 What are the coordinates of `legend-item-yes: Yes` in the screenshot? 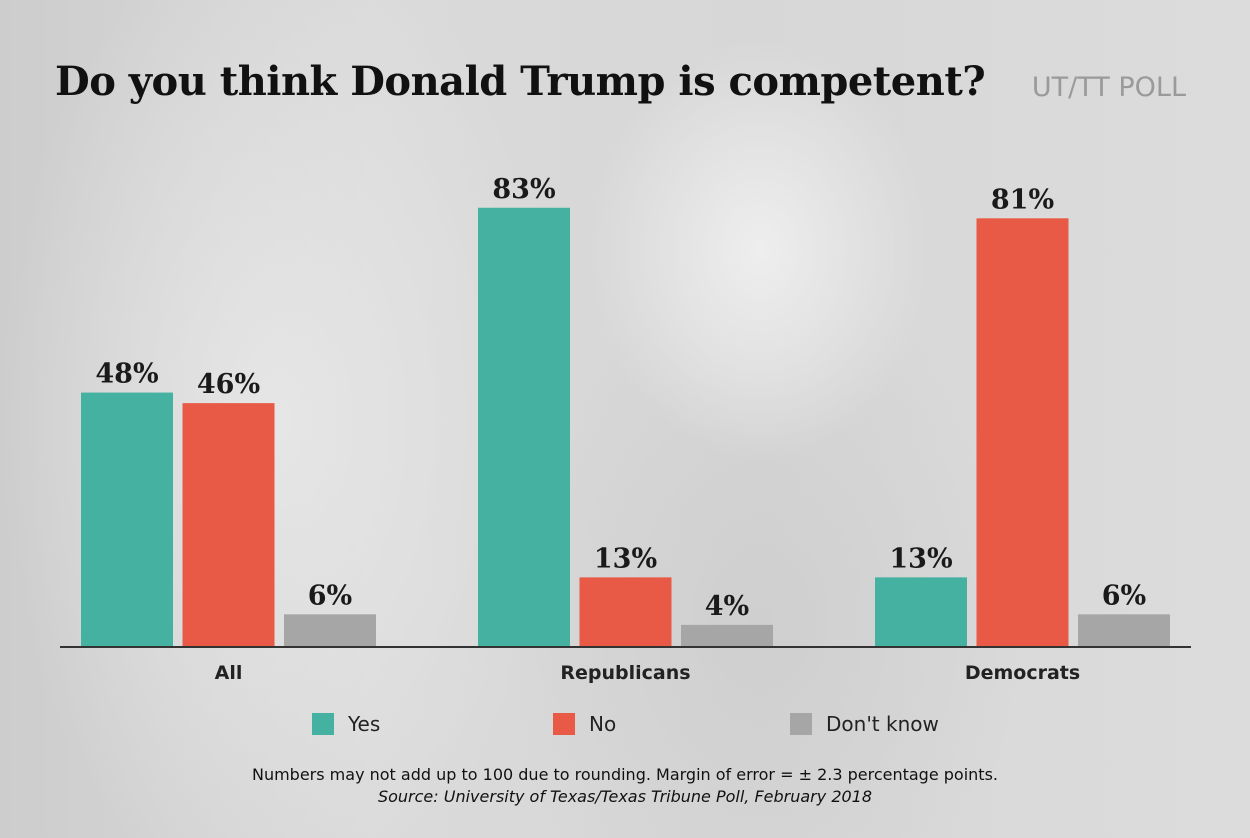 It's located at (346, 724).